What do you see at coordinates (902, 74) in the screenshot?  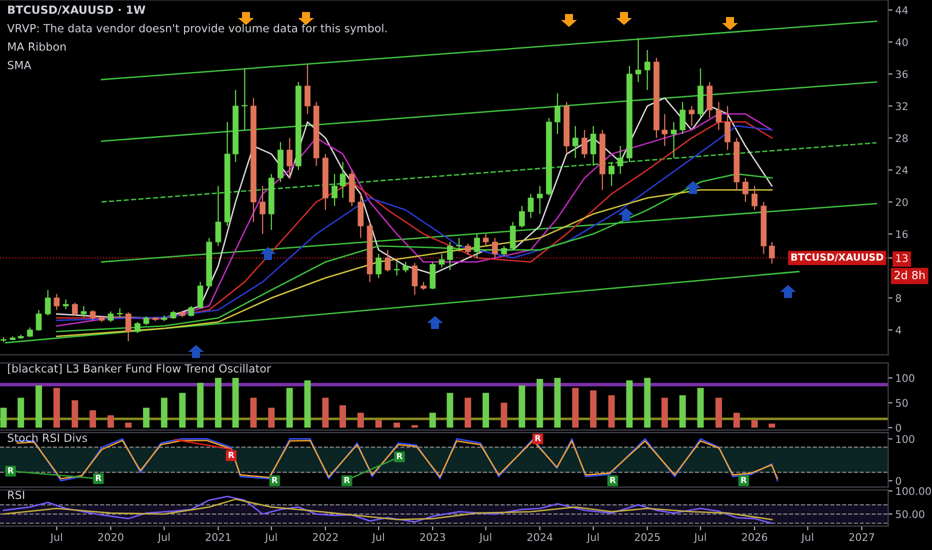 I see `y-tick-label: 36` at bounding box center [902, 74].